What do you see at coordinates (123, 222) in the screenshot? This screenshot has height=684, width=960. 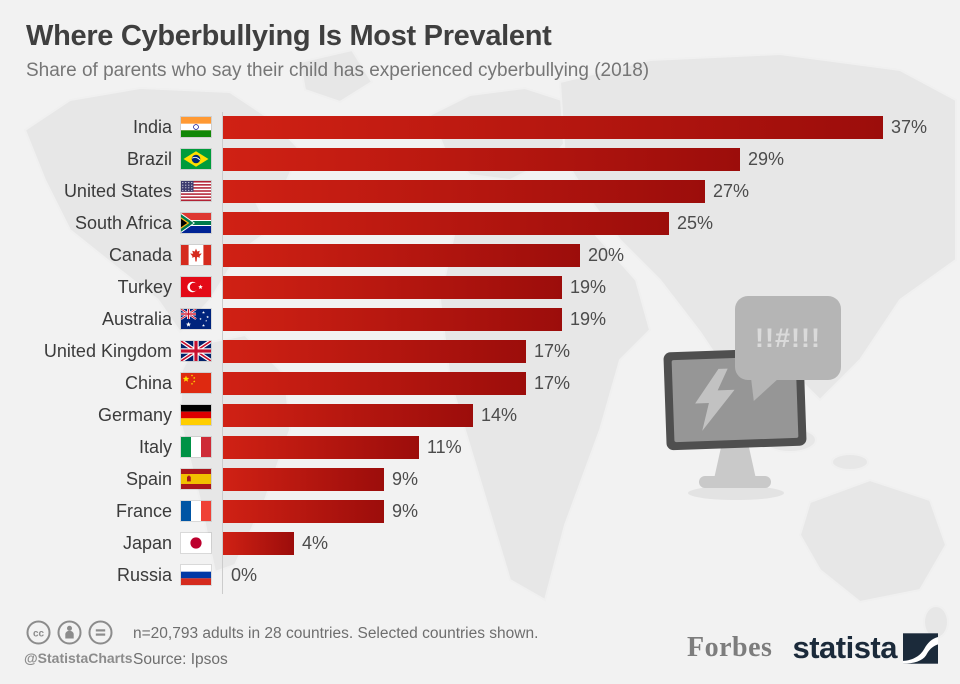 I see `country-label: South Africa` at bounding box center [123, 222].